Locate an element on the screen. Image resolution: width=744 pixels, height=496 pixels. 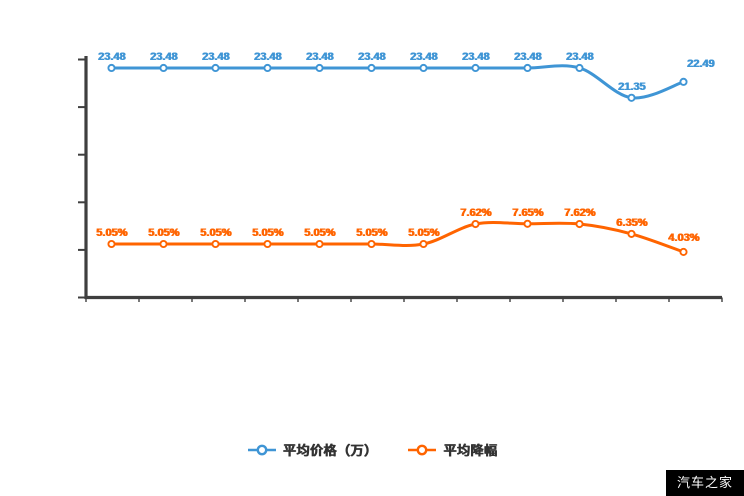
watermark-text: 汽车之家 is located at coordinates (704, 482).